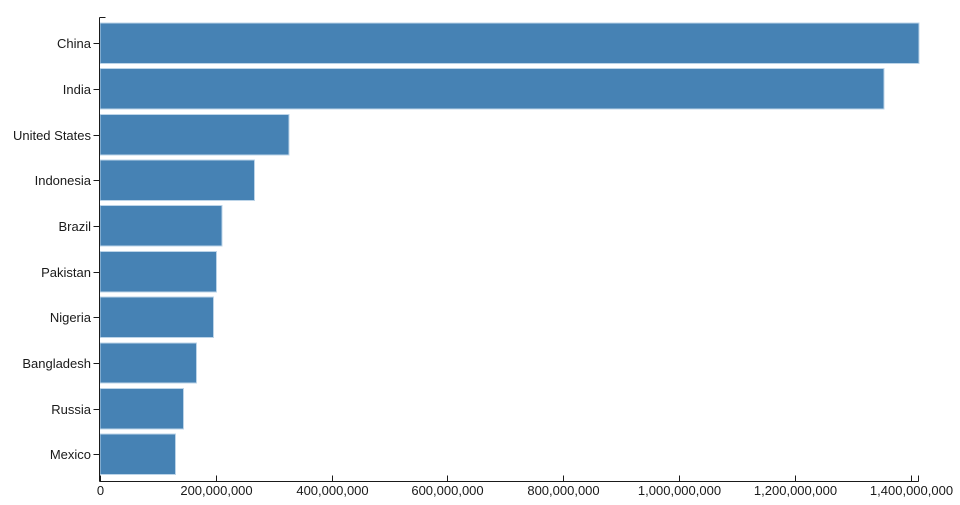  Describe the element at coordinates (216, 490) in the screenshot. I see `x-tick-label-1: 200,000,000` at that location.